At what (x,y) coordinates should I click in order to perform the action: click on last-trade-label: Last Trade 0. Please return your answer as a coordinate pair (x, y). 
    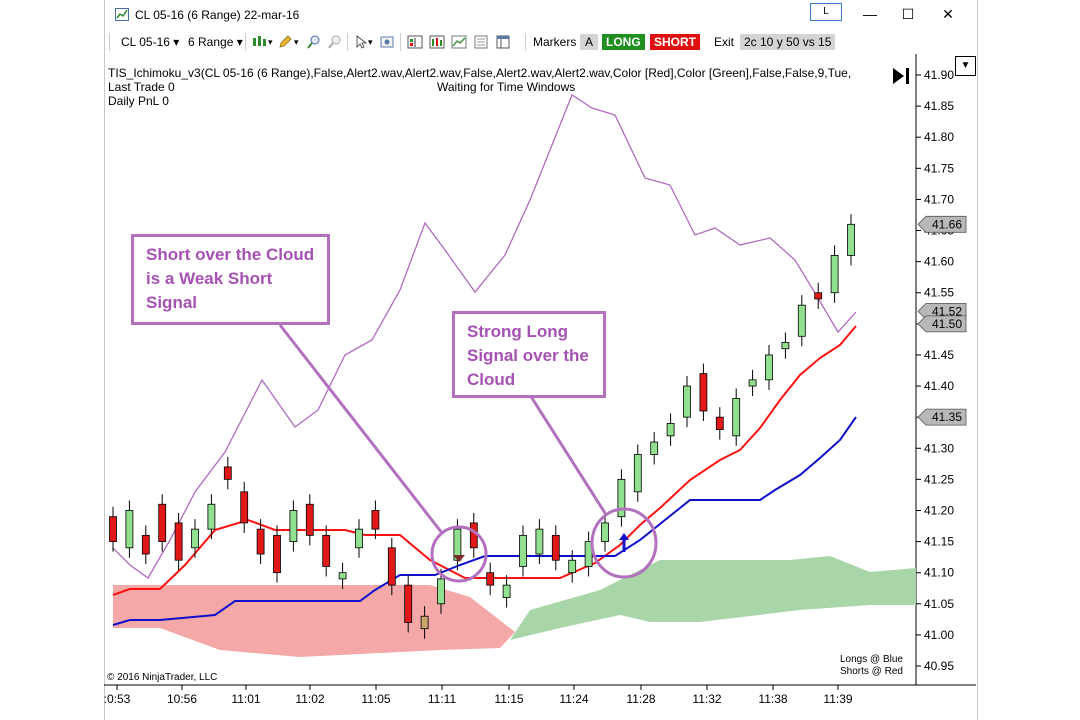
    Looking at the image, I should click on (141, 87).